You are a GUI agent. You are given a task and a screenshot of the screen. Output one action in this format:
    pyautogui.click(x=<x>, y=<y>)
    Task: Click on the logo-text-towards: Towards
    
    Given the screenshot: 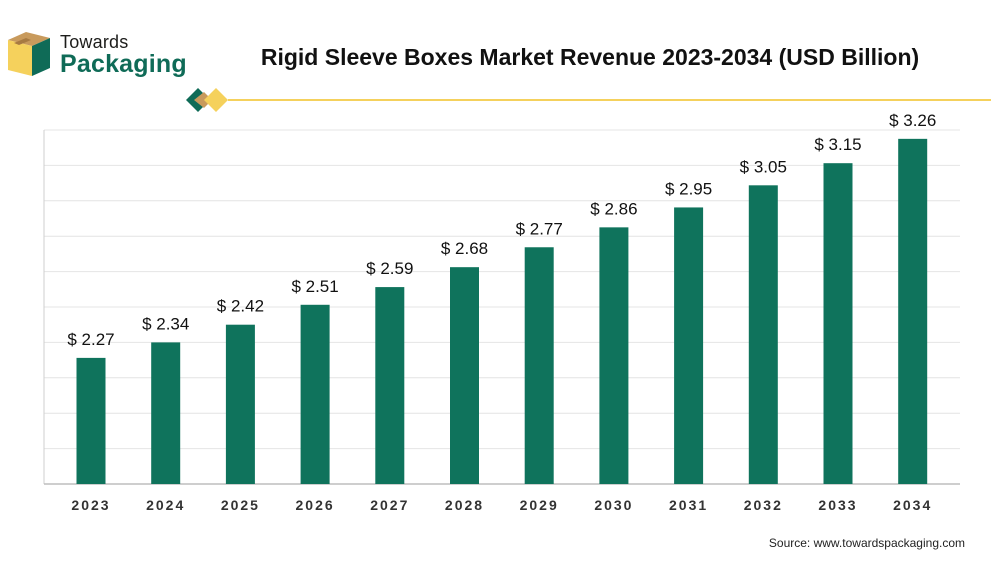 What is the action you would take?
    pyautogui.click(x=94, y=42)
    